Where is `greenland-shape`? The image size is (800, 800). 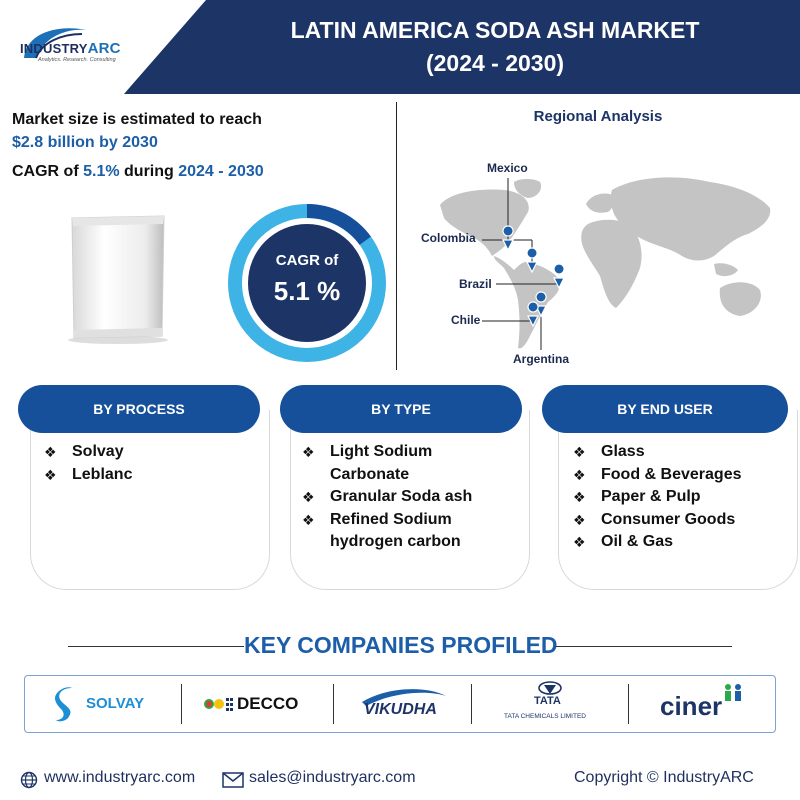 greenland-shape is located at coordinates (528, 188).